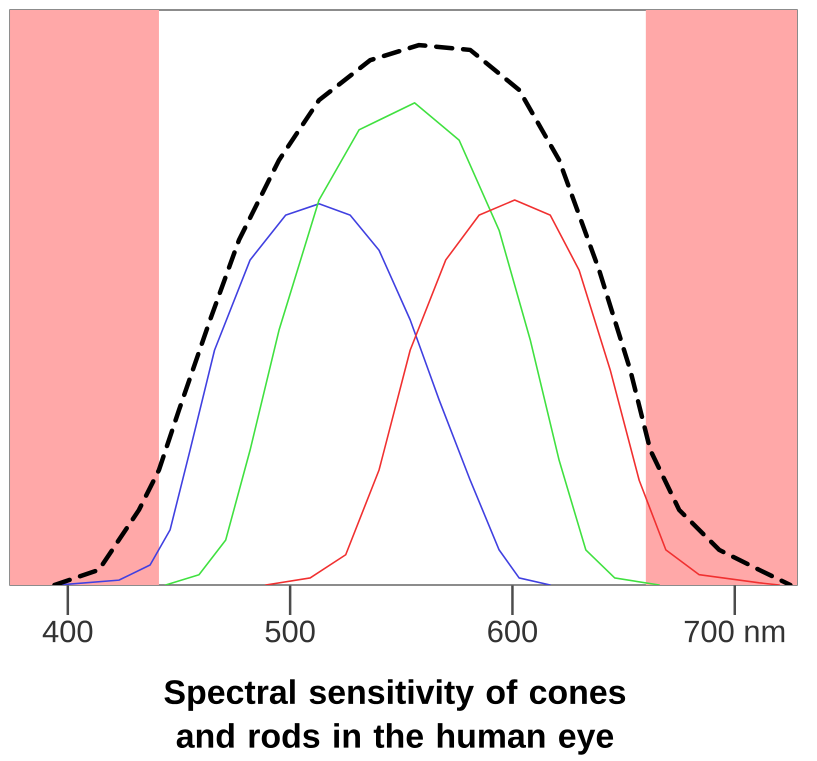 This screenshot has height=761, width=817. I want to click on x-tick-label: 700 nm, so click(734, 631).